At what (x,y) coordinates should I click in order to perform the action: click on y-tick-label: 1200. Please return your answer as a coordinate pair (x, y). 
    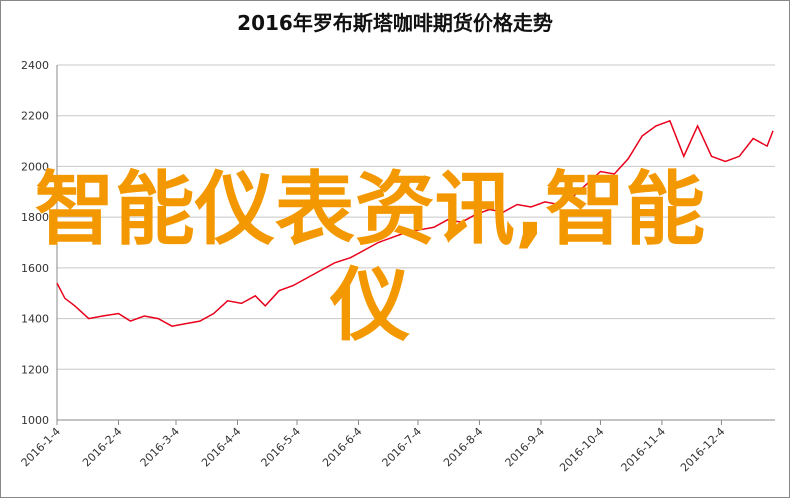
    Looking at the image, I should click on (35, 369).